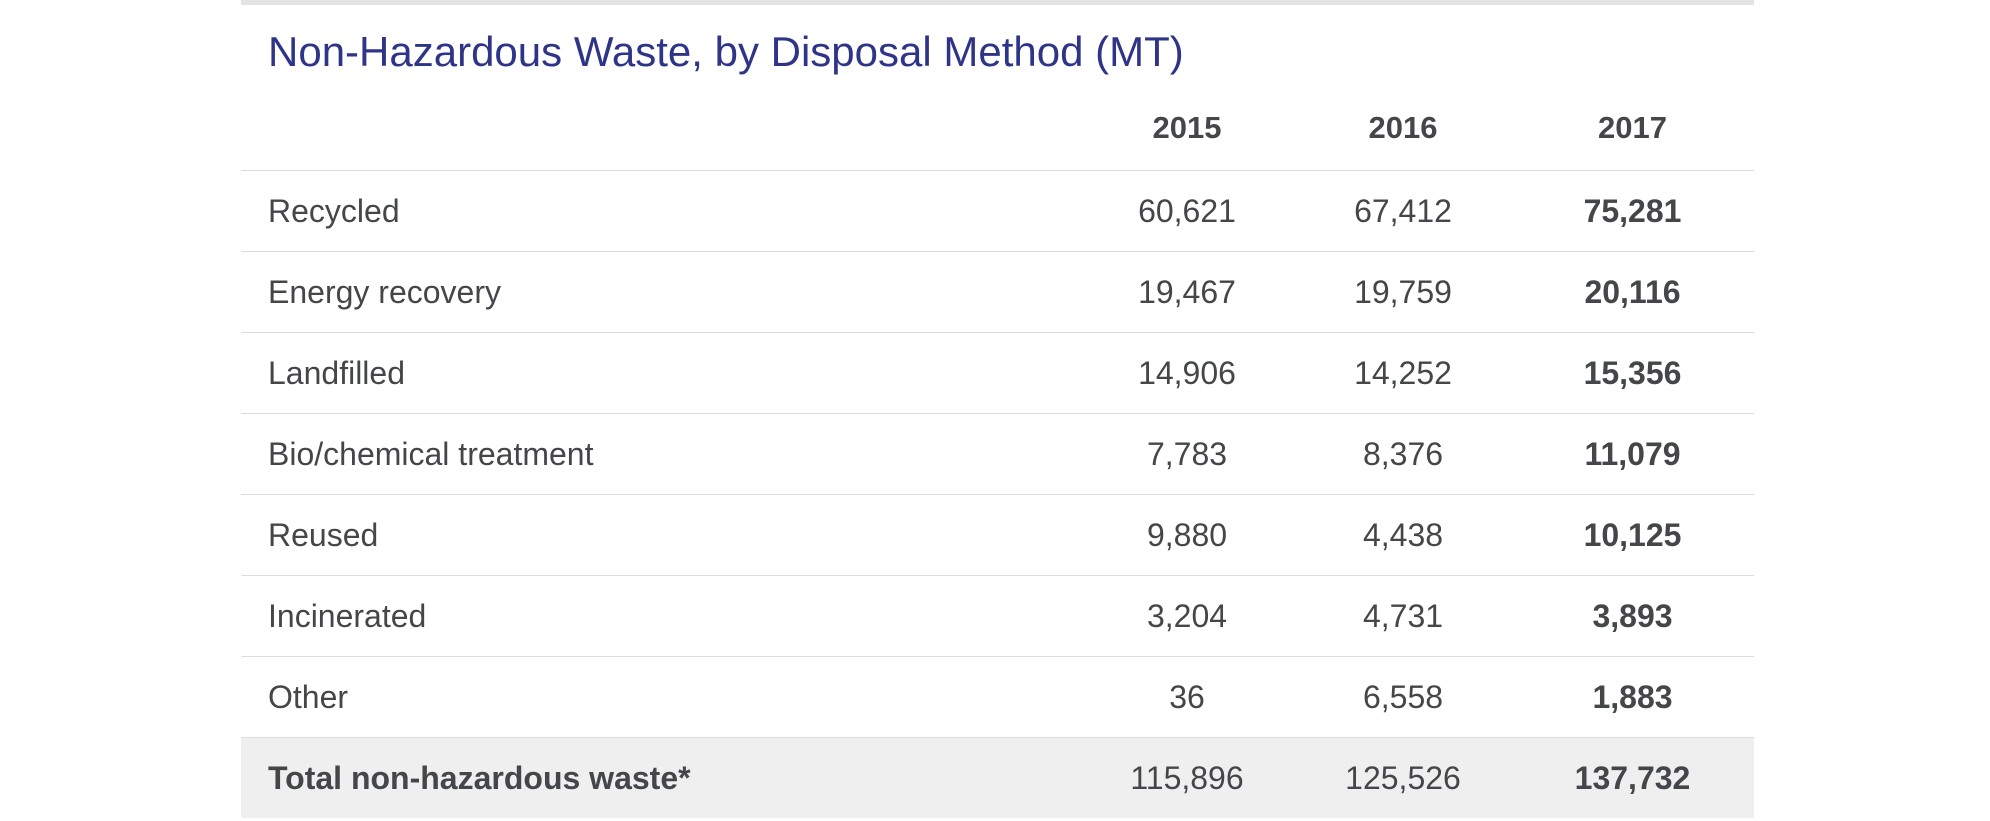  I want to click on cell-value: 75,281, so click(1632, 211).